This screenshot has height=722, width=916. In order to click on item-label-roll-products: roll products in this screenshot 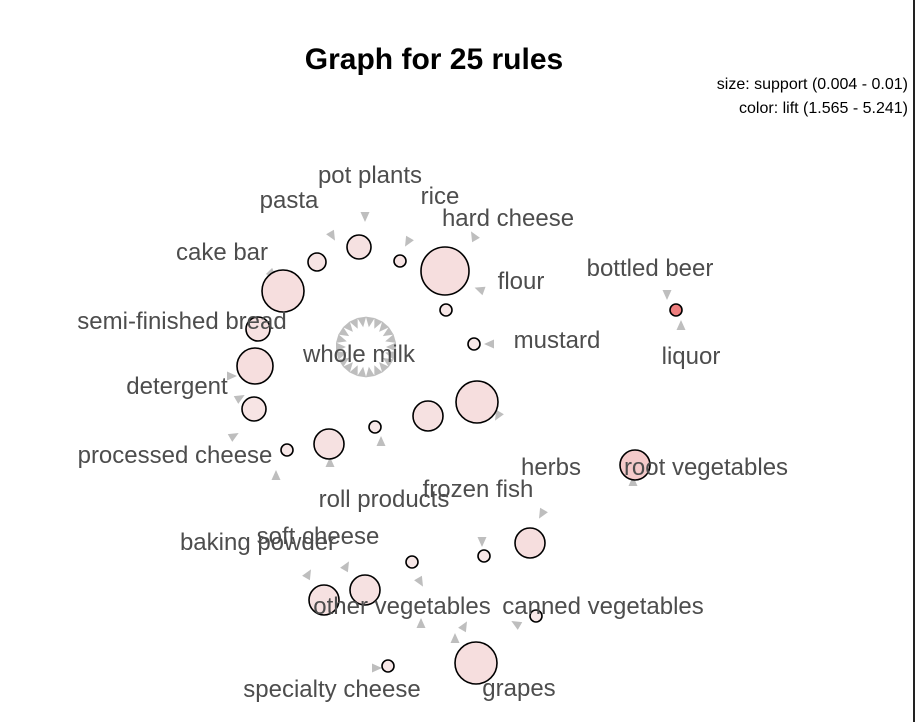, I will do `click(384, 499)`.